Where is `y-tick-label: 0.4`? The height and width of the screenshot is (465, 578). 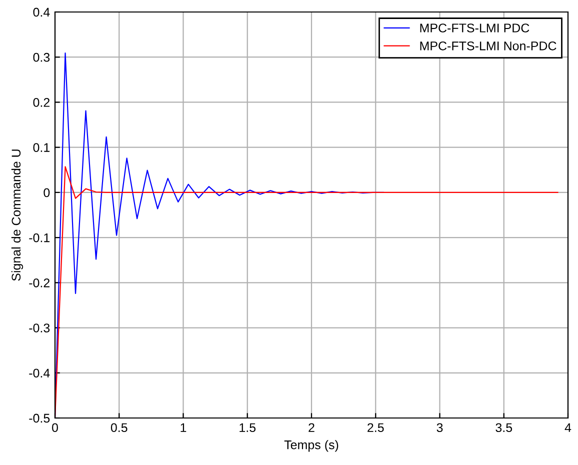
y-tick-label: 0.4 is located at coordinates (41, 12).